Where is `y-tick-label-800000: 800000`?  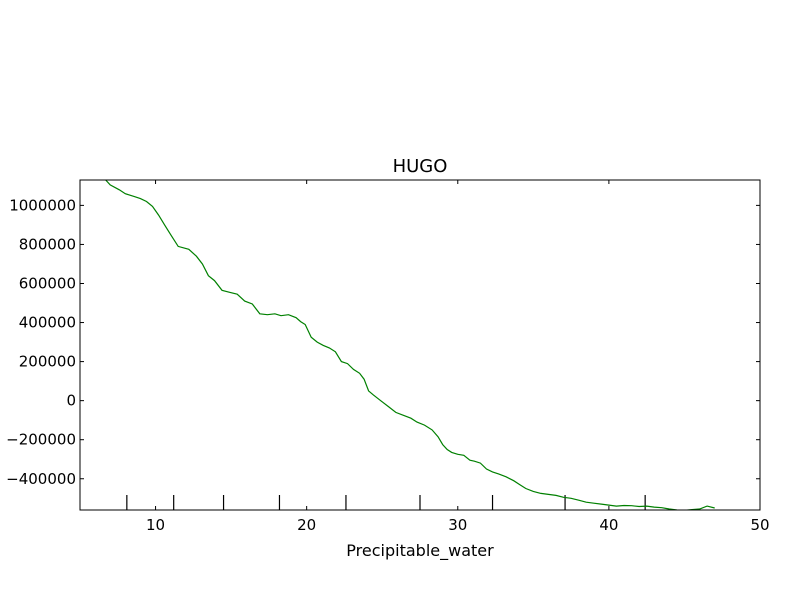 y-tick-label-800000: 800000 is located at coordinates (47, 244).